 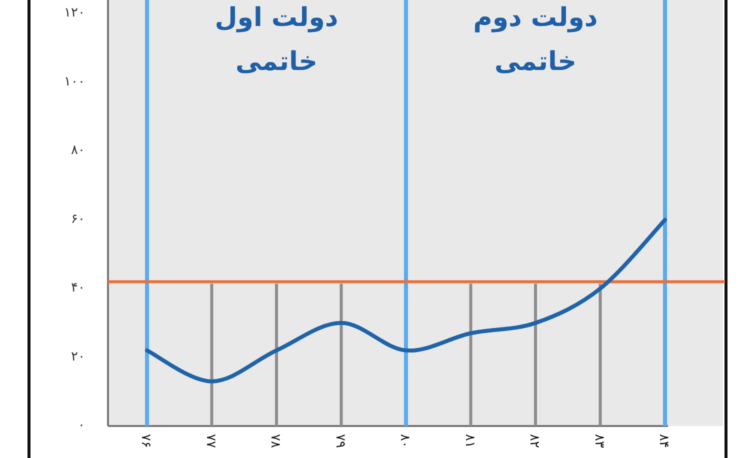 What do you see at coordinates (78, 150) in the screenshot?
I see `y-tick-label: ۸۰` at bounding box center [78, 150].